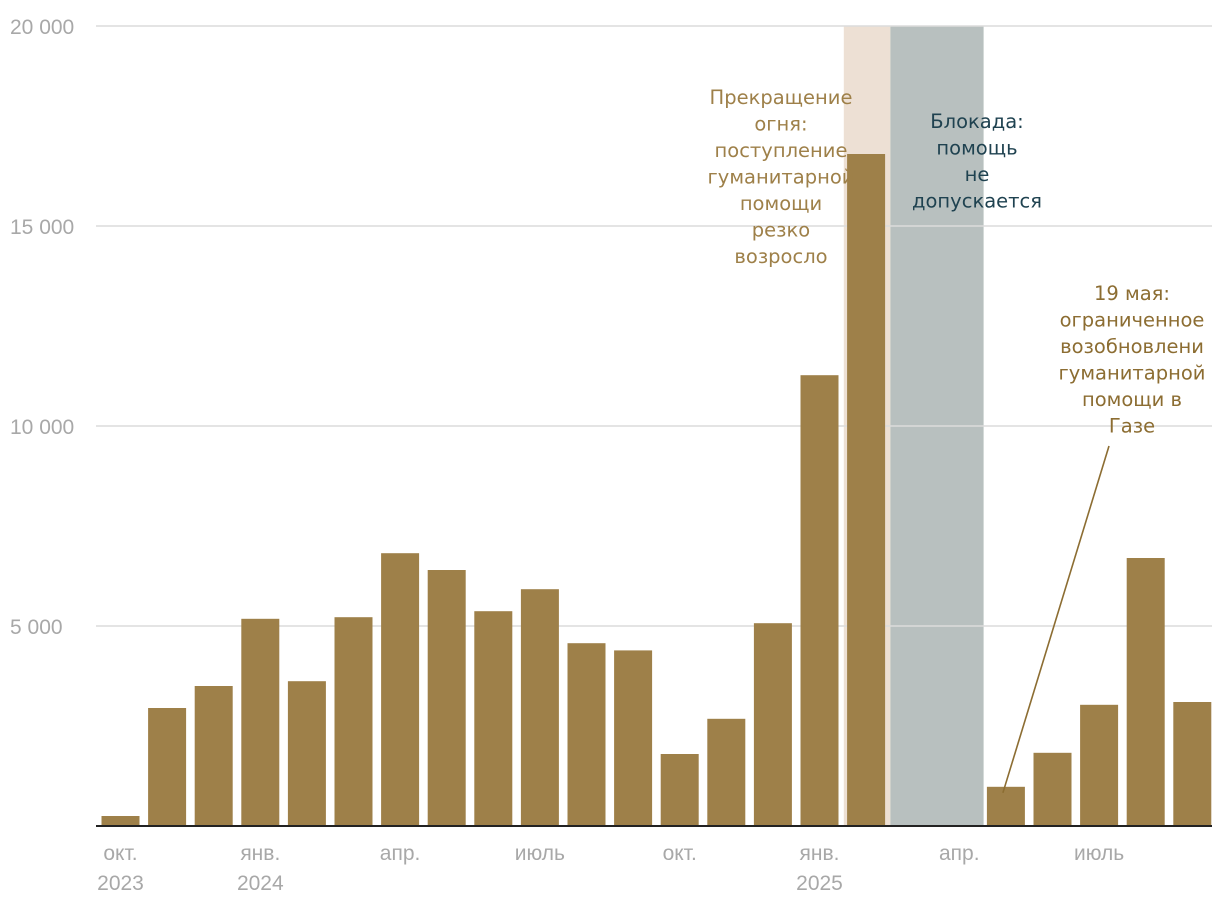 Image resolution: width=1220 pixels, height=914 pixels. Describe the element at coordinates (1132, 426) in the screenshot. I see `may19-annotation-line: Газе` at that location.